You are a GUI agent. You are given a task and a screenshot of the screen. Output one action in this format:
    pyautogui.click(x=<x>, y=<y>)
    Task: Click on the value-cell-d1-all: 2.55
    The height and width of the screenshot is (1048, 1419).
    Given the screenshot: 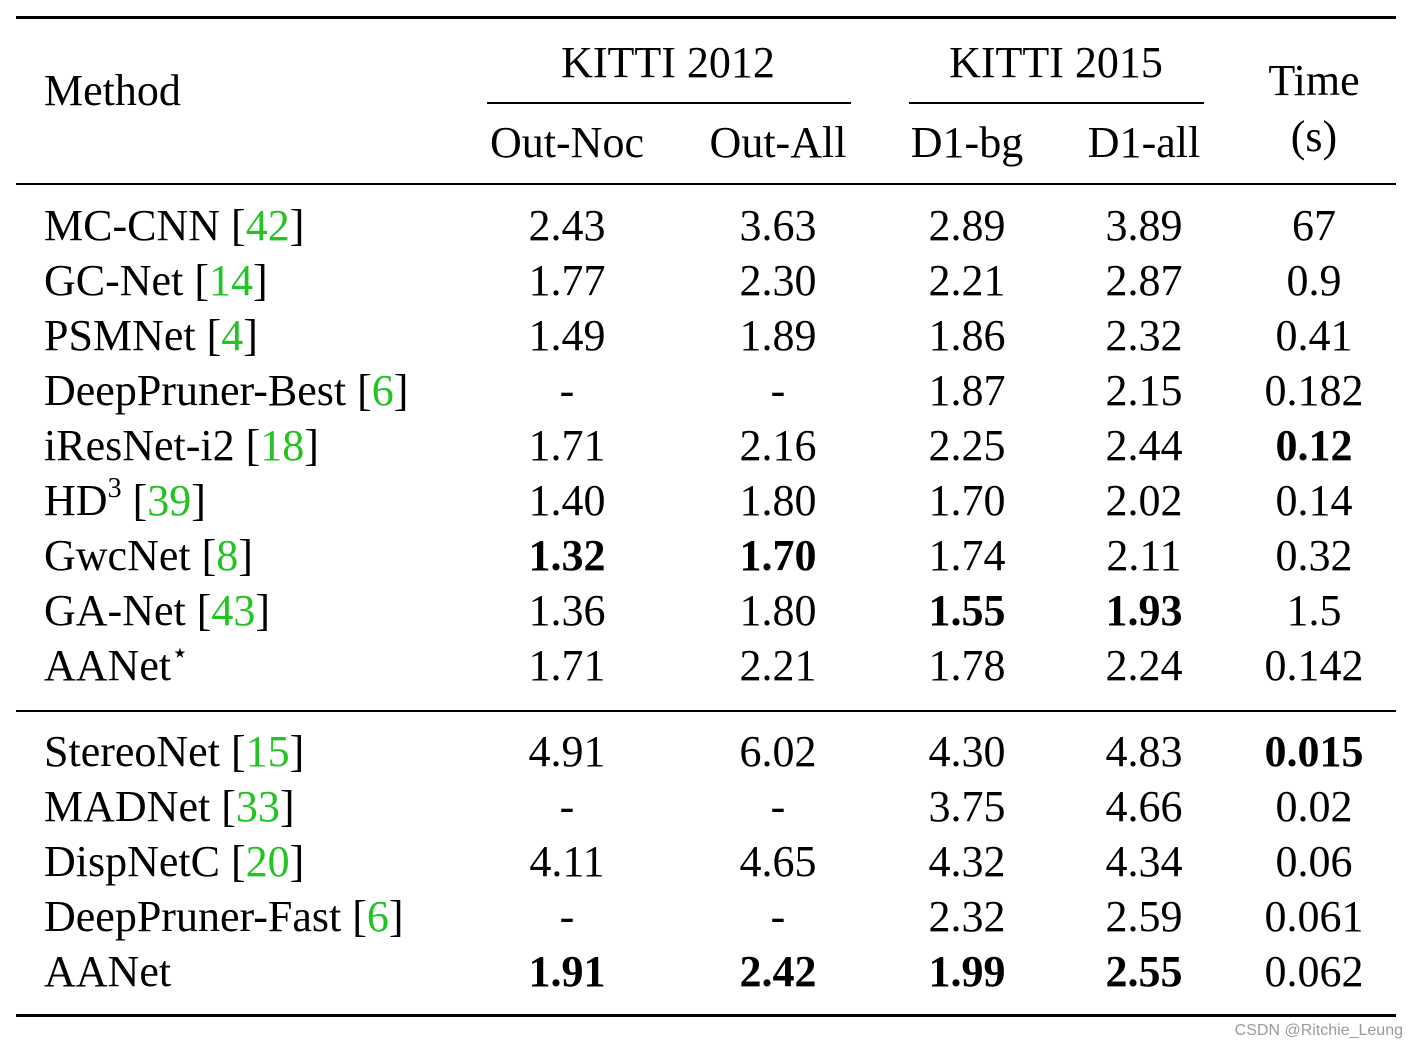 What is the action you would take?
    pyautogui.click(x=1144, y=971)
    